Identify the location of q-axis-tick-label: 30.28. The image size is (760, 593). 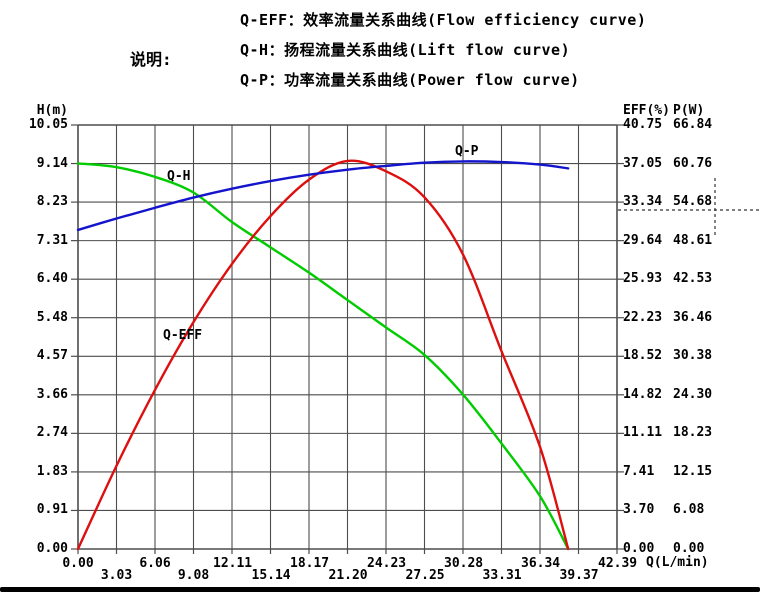
(464, 563).